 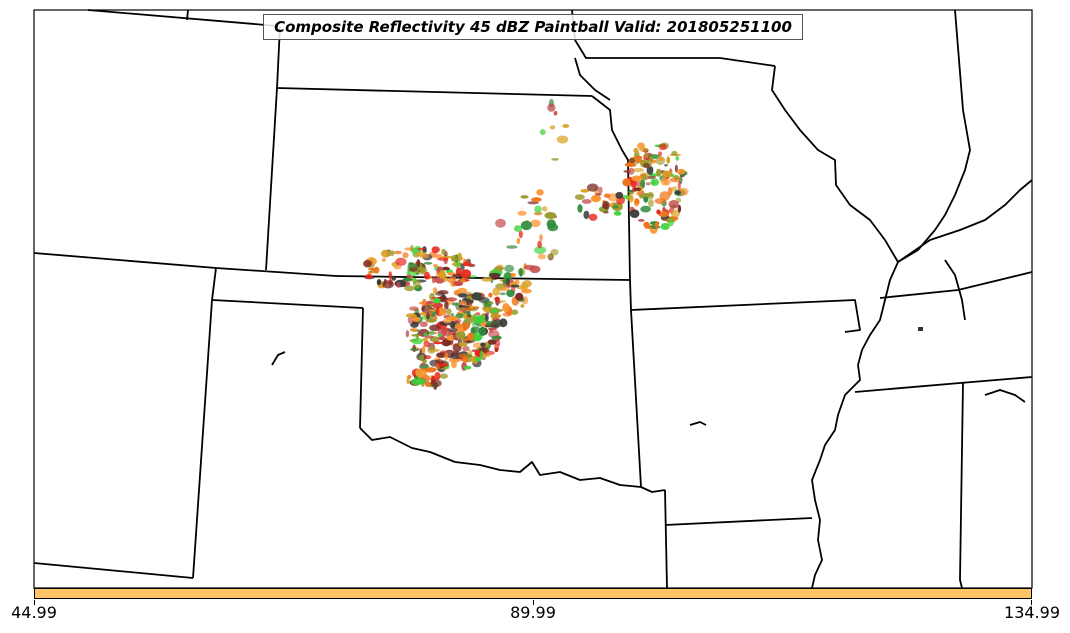 I want to click on border-ohio-river, so click(x=965, y=221).